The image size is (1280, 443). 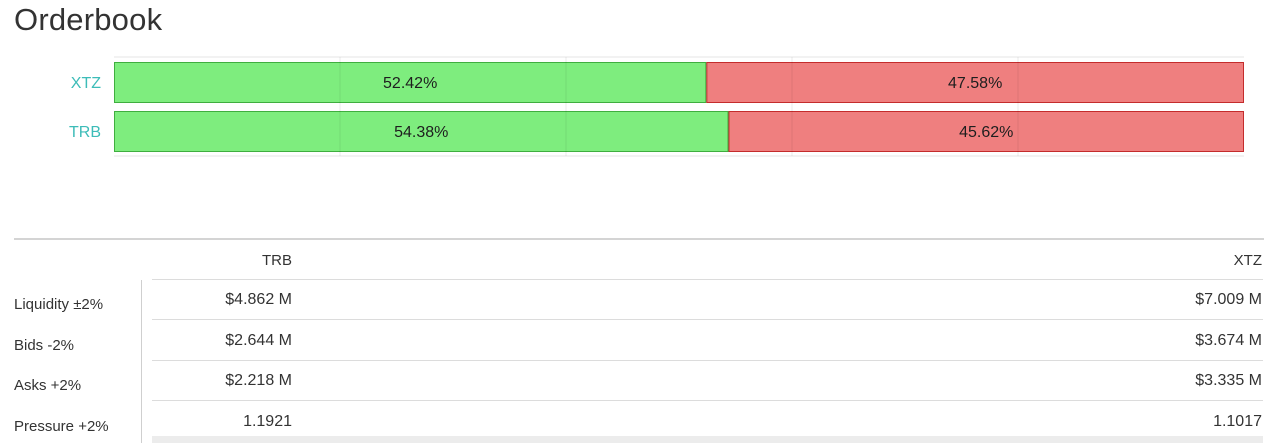 I want to click on cell-bids-trb: $2.644 M, so click(x=258, y=340).